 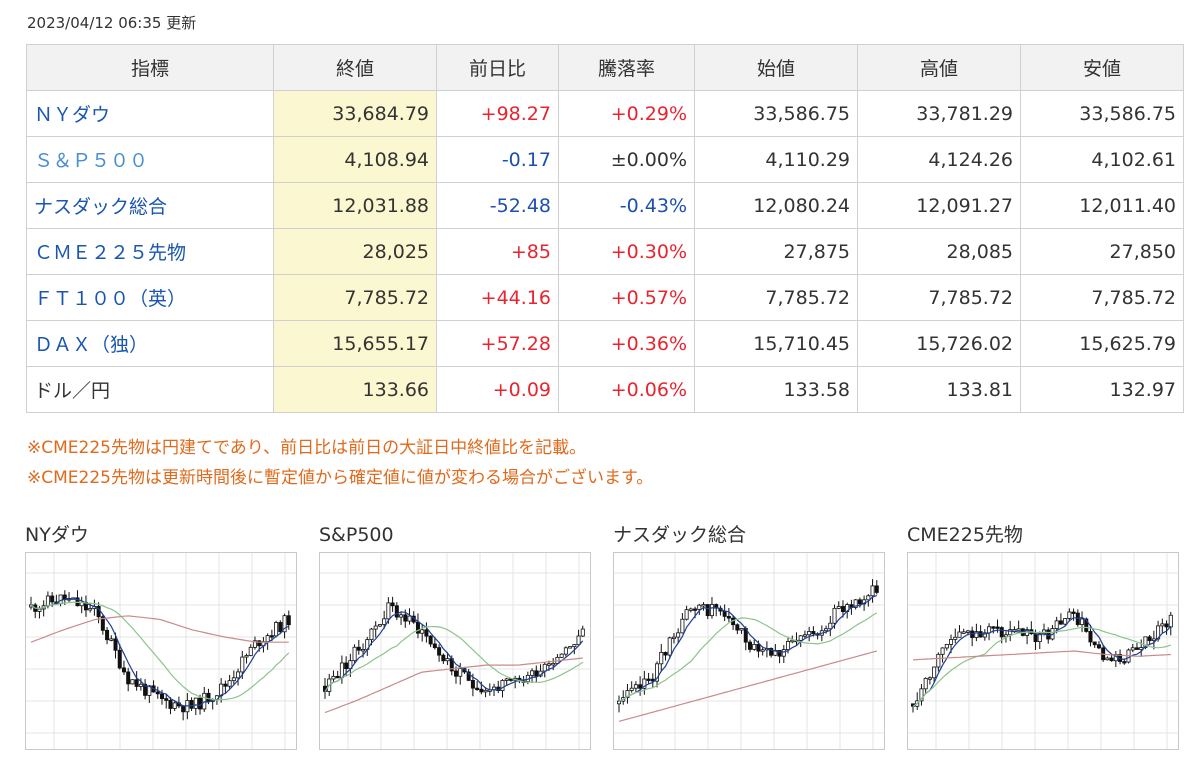 I want to click on indicator-link-cme225: ＣＭＥ２２５先物, so click(x=150, y=251).